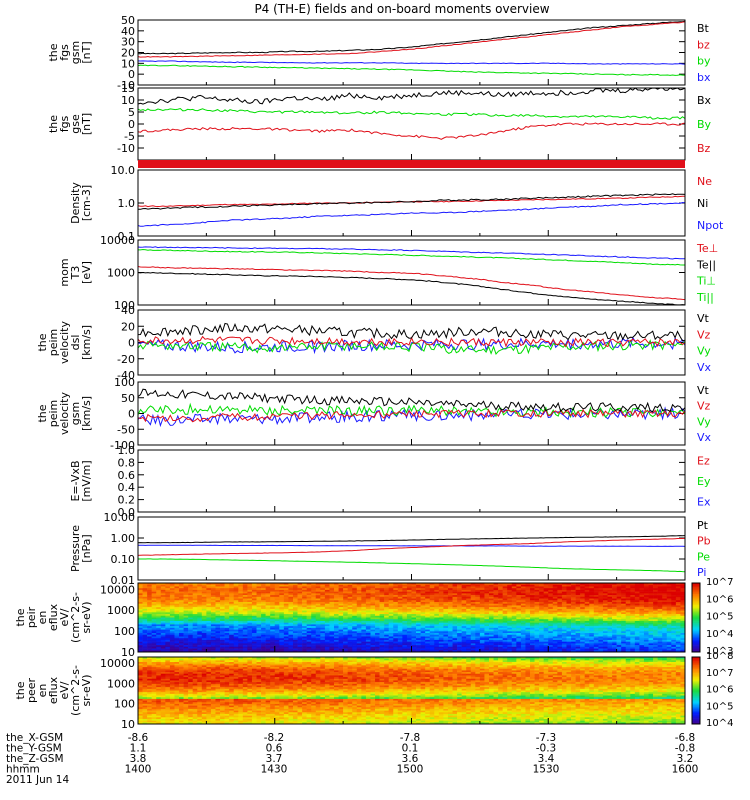 The image size is (750, 800). I want to click on y-tick-label: -50, so click(126, 429).